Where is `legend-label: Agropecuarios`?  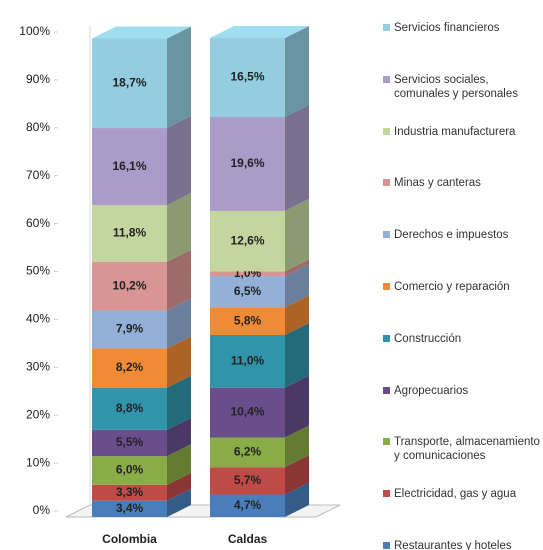
legend-label: Agropecuarios is located at coordinates (431, 390).